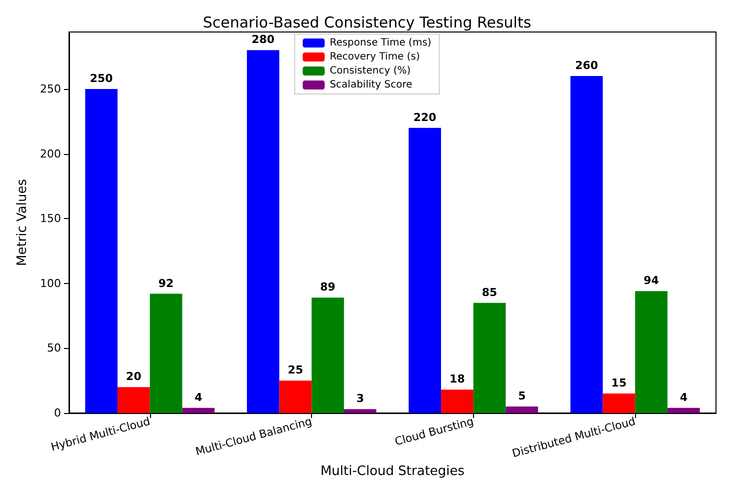 This screenshot has width=734, height=491. What do you see at coordinates (586, 65) in the screenshot?
I see `data-label: 260` at bounding box center [586, 65].